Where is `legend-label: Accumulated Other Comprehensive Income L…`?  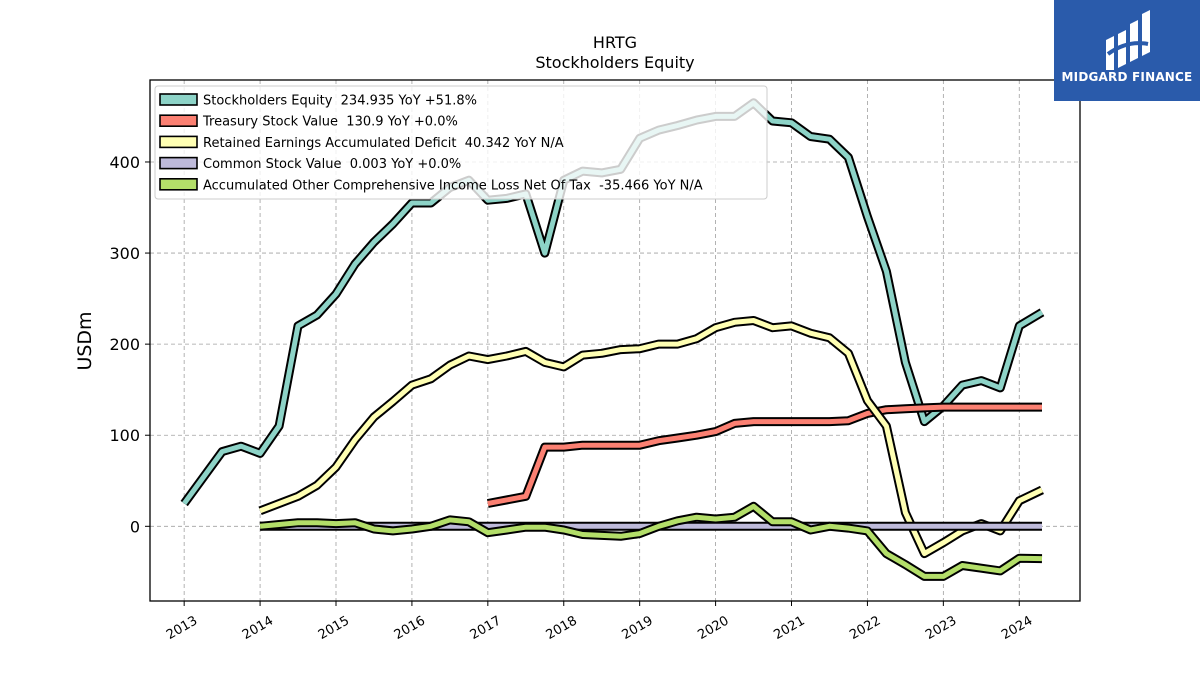 legend-label: Accumulated Other Comprehensive Income L… is located at coordinates (453, 185).